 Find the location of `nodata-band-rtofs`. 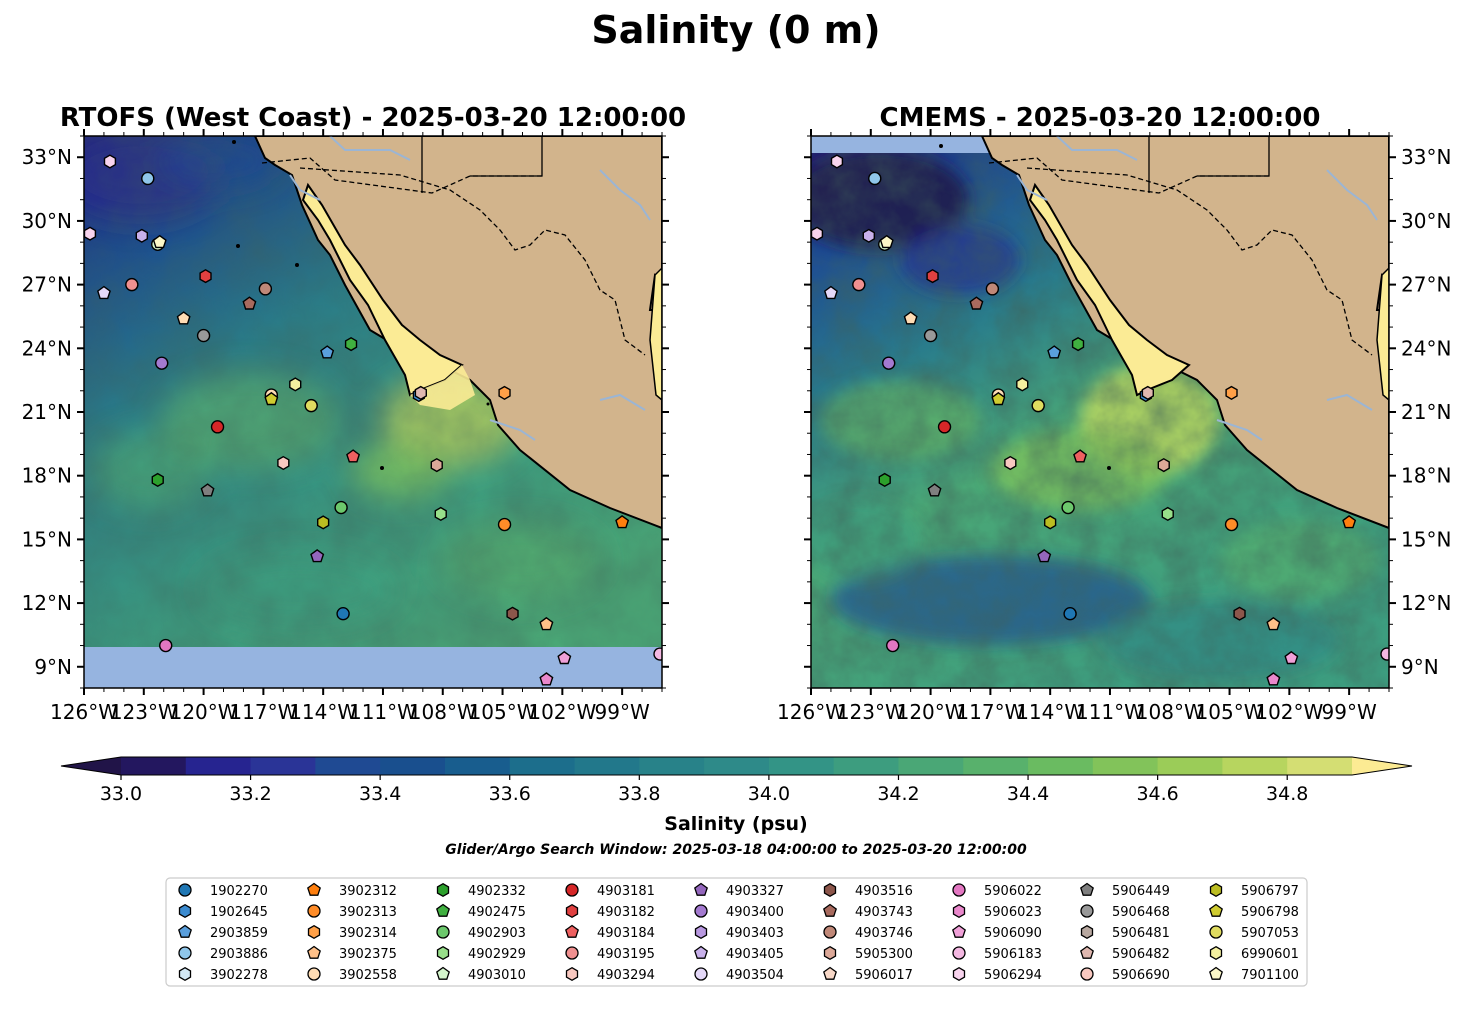

nodata-band-rtofs is located at coordinates (373, 667).